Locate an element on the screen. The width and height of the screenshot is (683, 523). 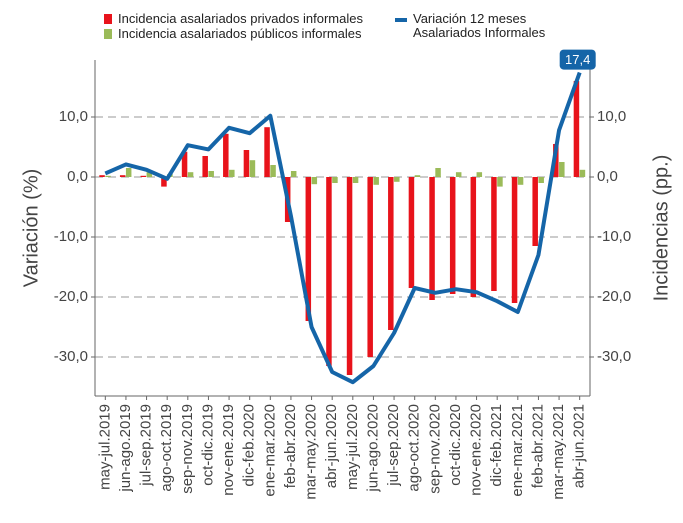
y2-tick-label: -10,0 is located at coordinates (614, 236).